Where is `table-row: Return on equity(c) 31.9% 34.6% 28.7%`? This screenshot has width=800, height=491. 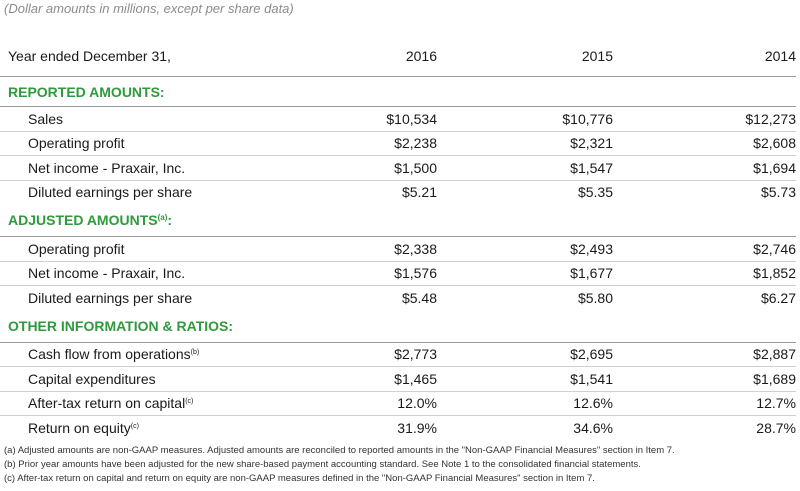 table-row: Return on equity(c) 31.9% 34.6% 28.7% is located at coordinates (398, 428).